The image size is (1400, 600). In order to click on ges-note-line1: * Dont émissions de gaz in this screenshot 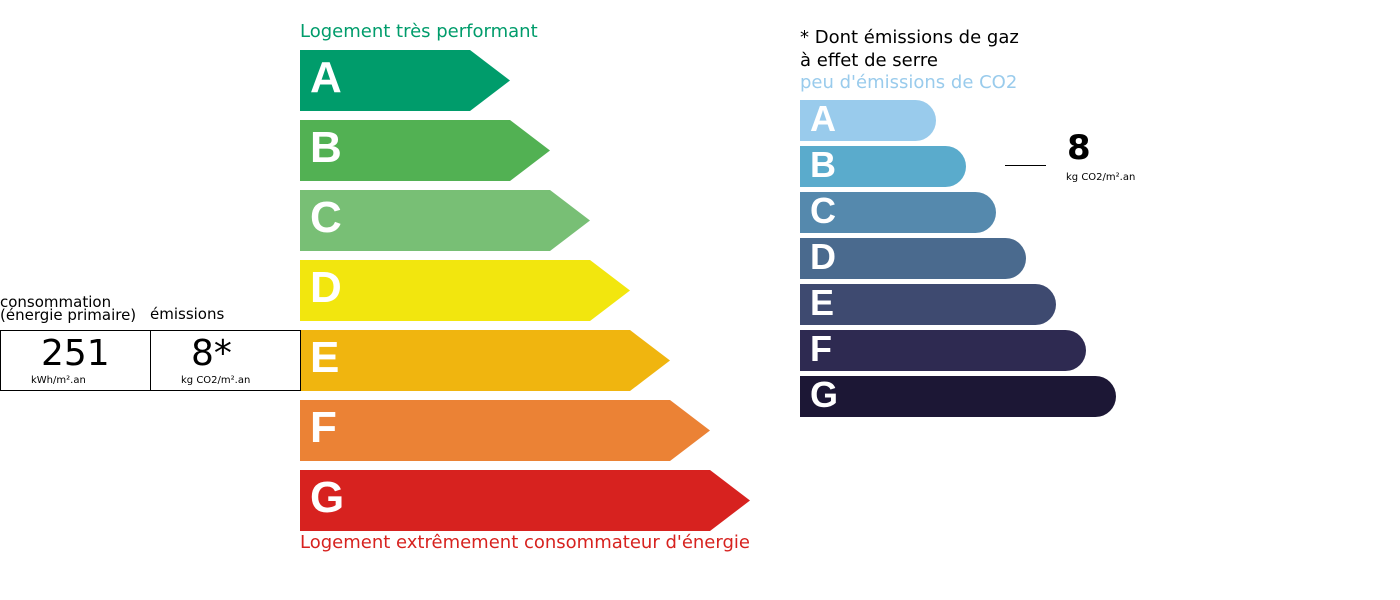, I will do `click(909, 37)`.